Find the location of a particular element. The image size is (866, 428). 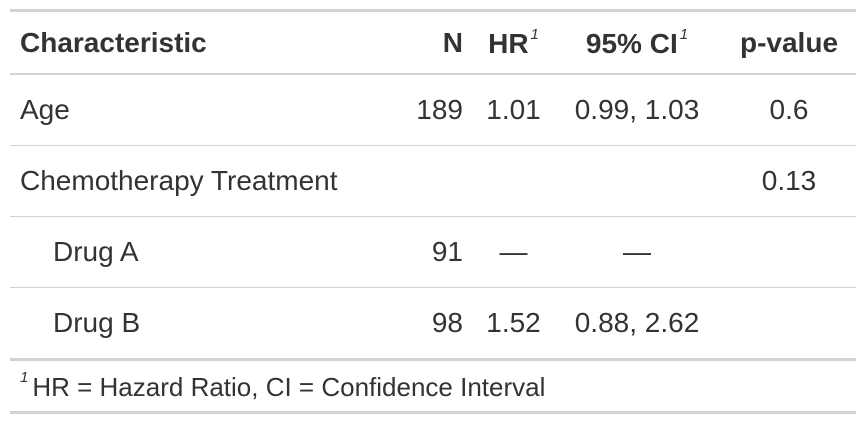

header-cell: HR 1 is located at coordinates (513, 43).